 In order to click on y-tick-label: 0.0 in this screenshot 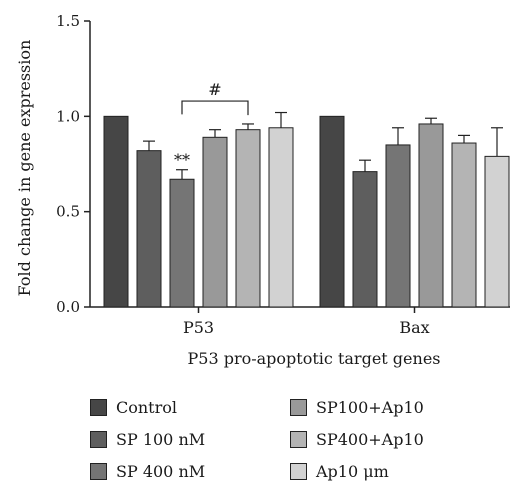, I will do `click(68, 307)`.